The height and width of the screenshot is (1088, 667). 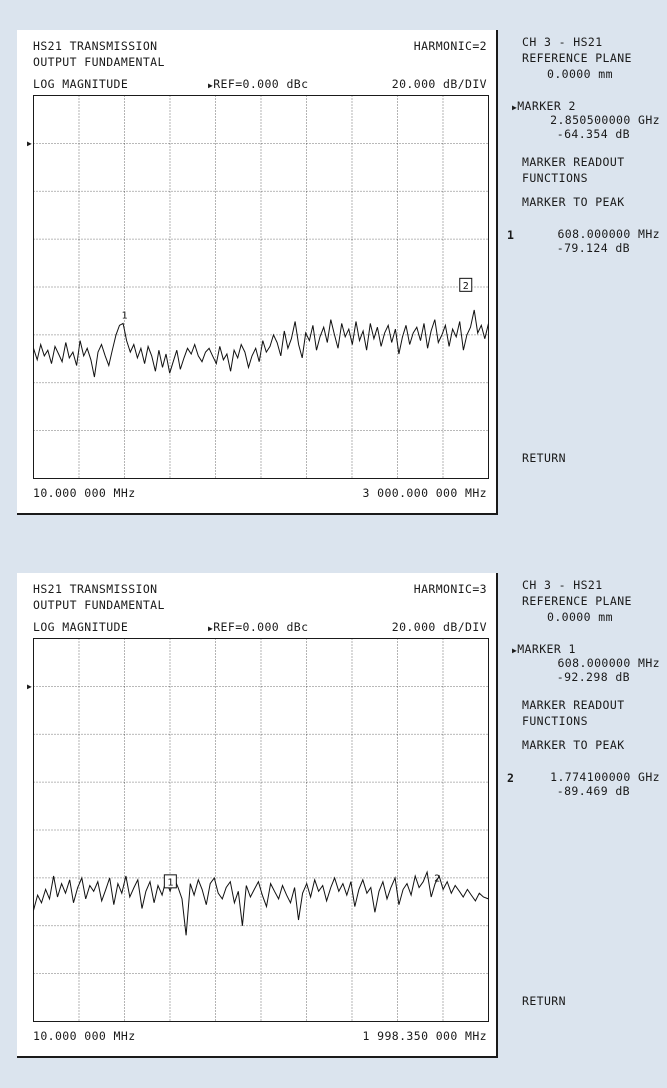 I want to click on marker-1-boxed: 1, so click(x=170, y=881).